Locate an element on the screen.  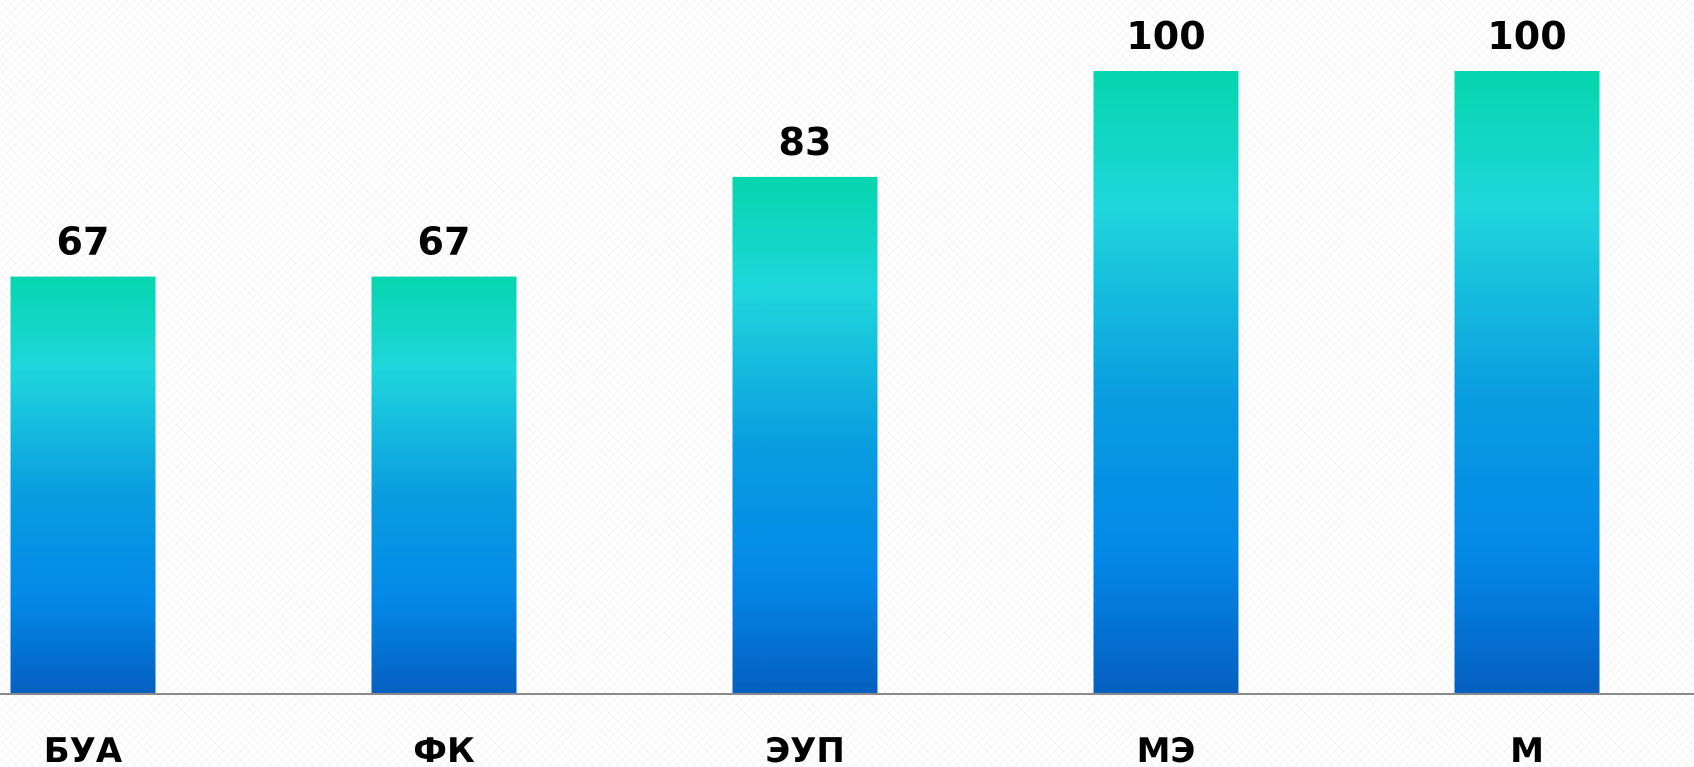
category-label: БУА is located at coordinates (83, 749).